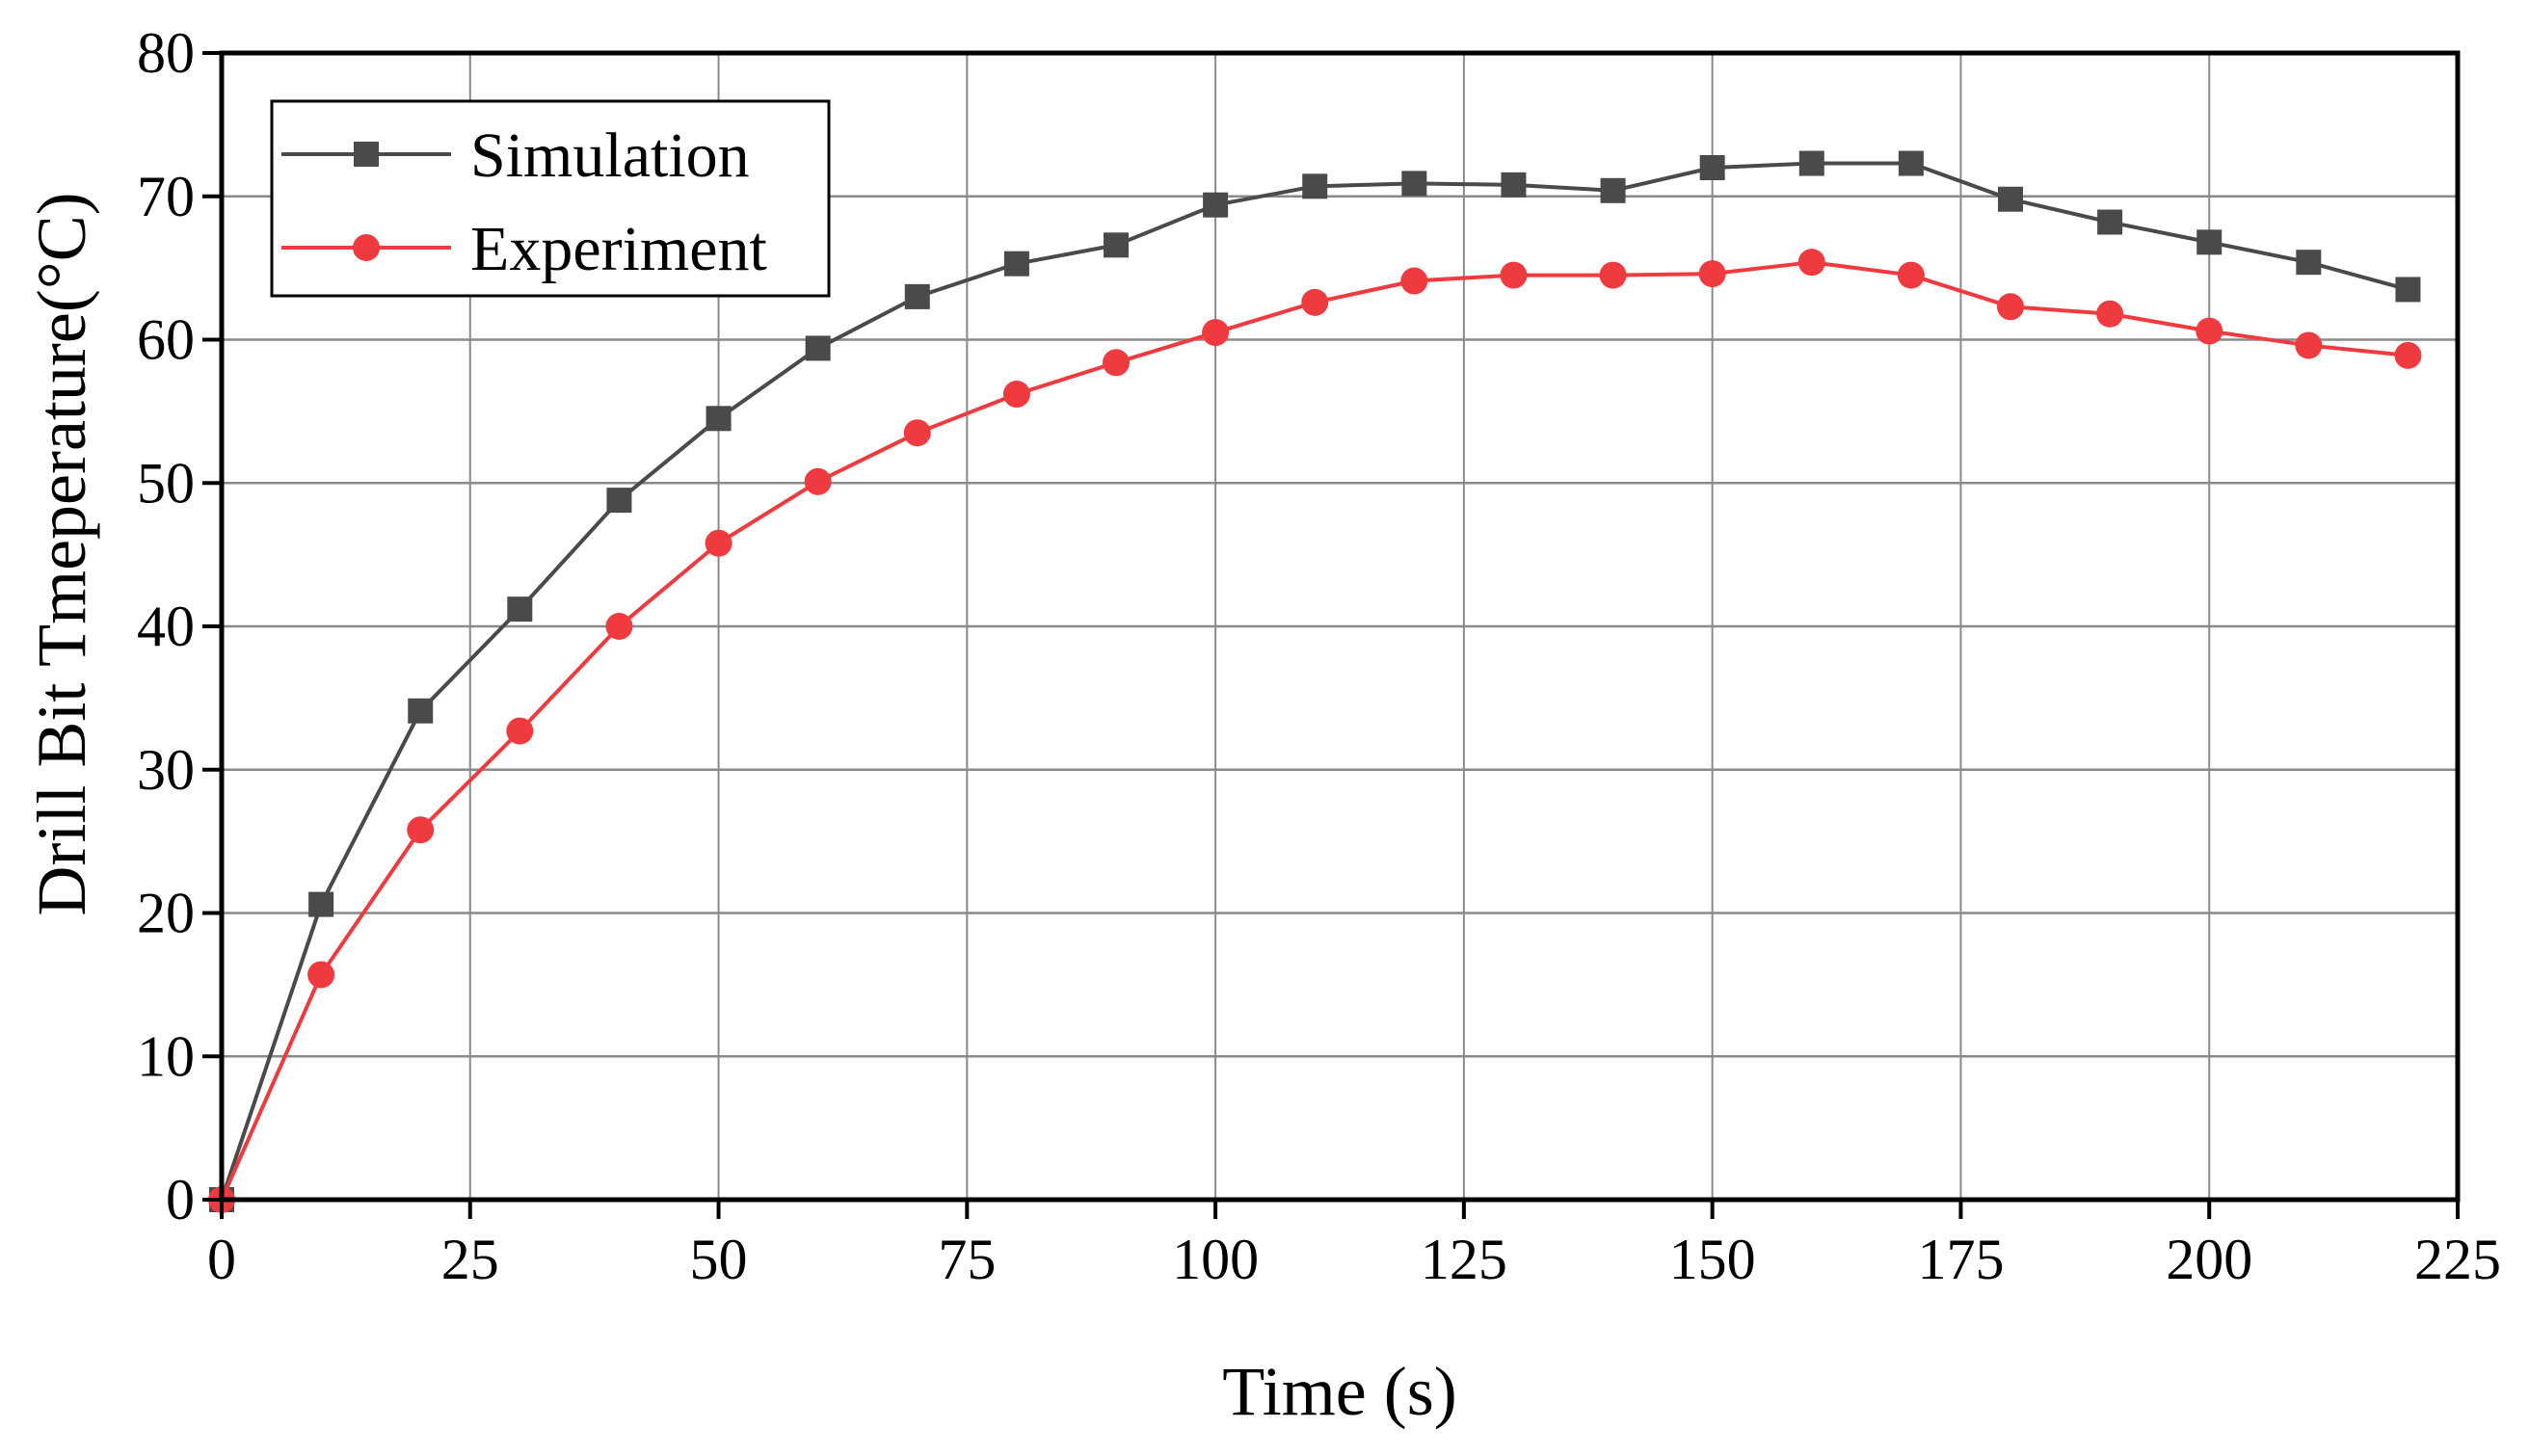 This screenshot has height=1456, width=2529. I want to click on legend-box, so click(550, 199).